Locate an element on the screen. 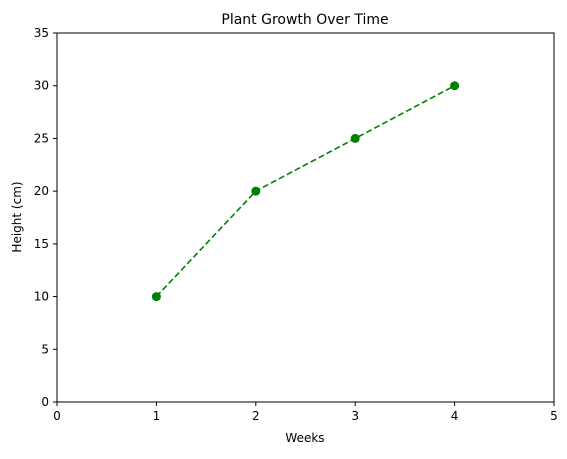 The height and width of the screenshot is (459, 567). x-tick-label: 0 is located at coordinates (57, 416).